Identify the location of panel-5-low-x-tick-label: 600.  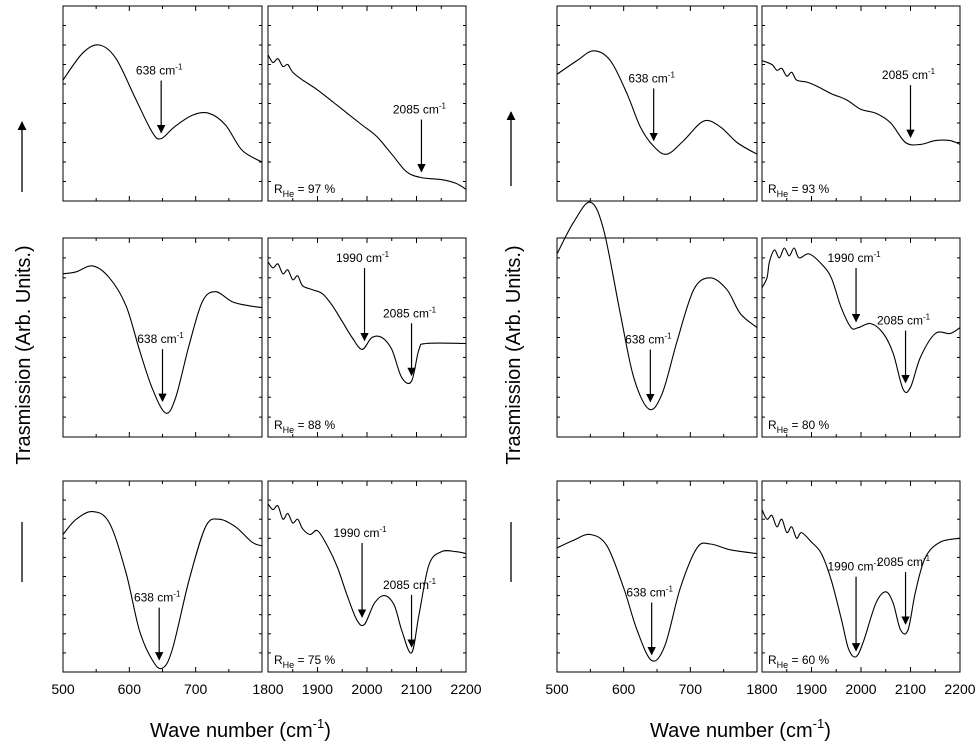
(130, 689).